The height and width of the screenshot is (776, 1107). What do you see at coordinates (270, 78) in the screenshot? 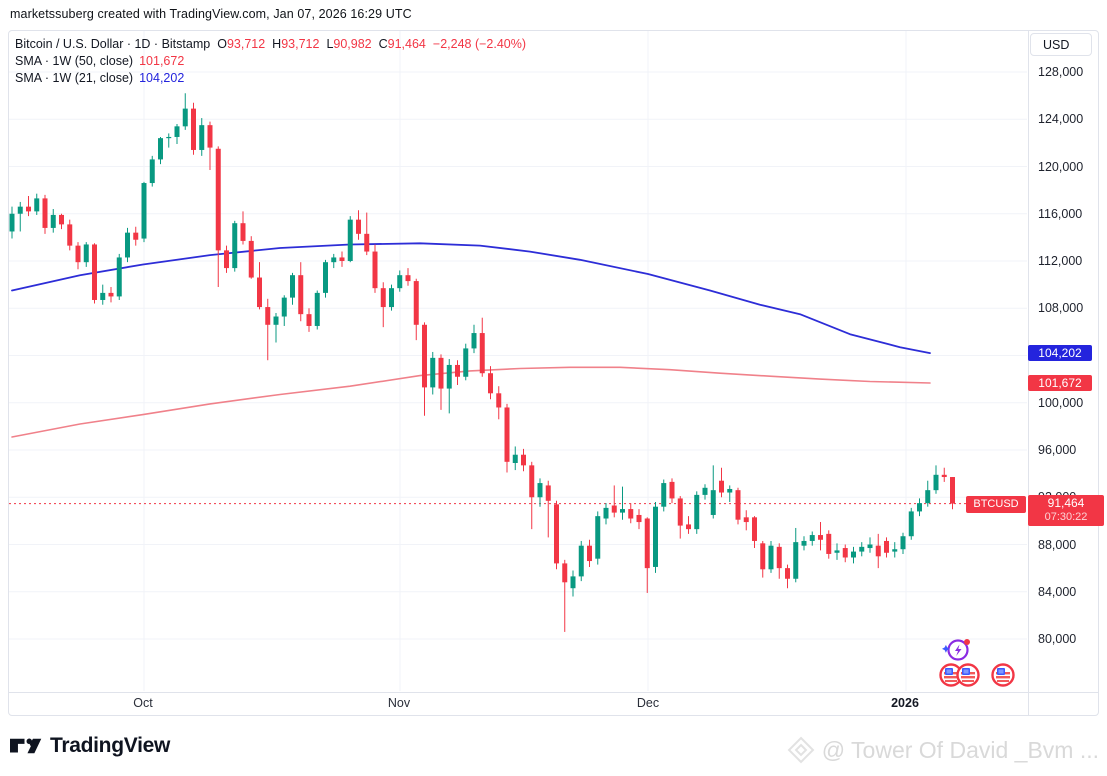
I see `indicator-legend-row: SMA · 1W (21, close) 104,202` at bounding box center [270, 78].